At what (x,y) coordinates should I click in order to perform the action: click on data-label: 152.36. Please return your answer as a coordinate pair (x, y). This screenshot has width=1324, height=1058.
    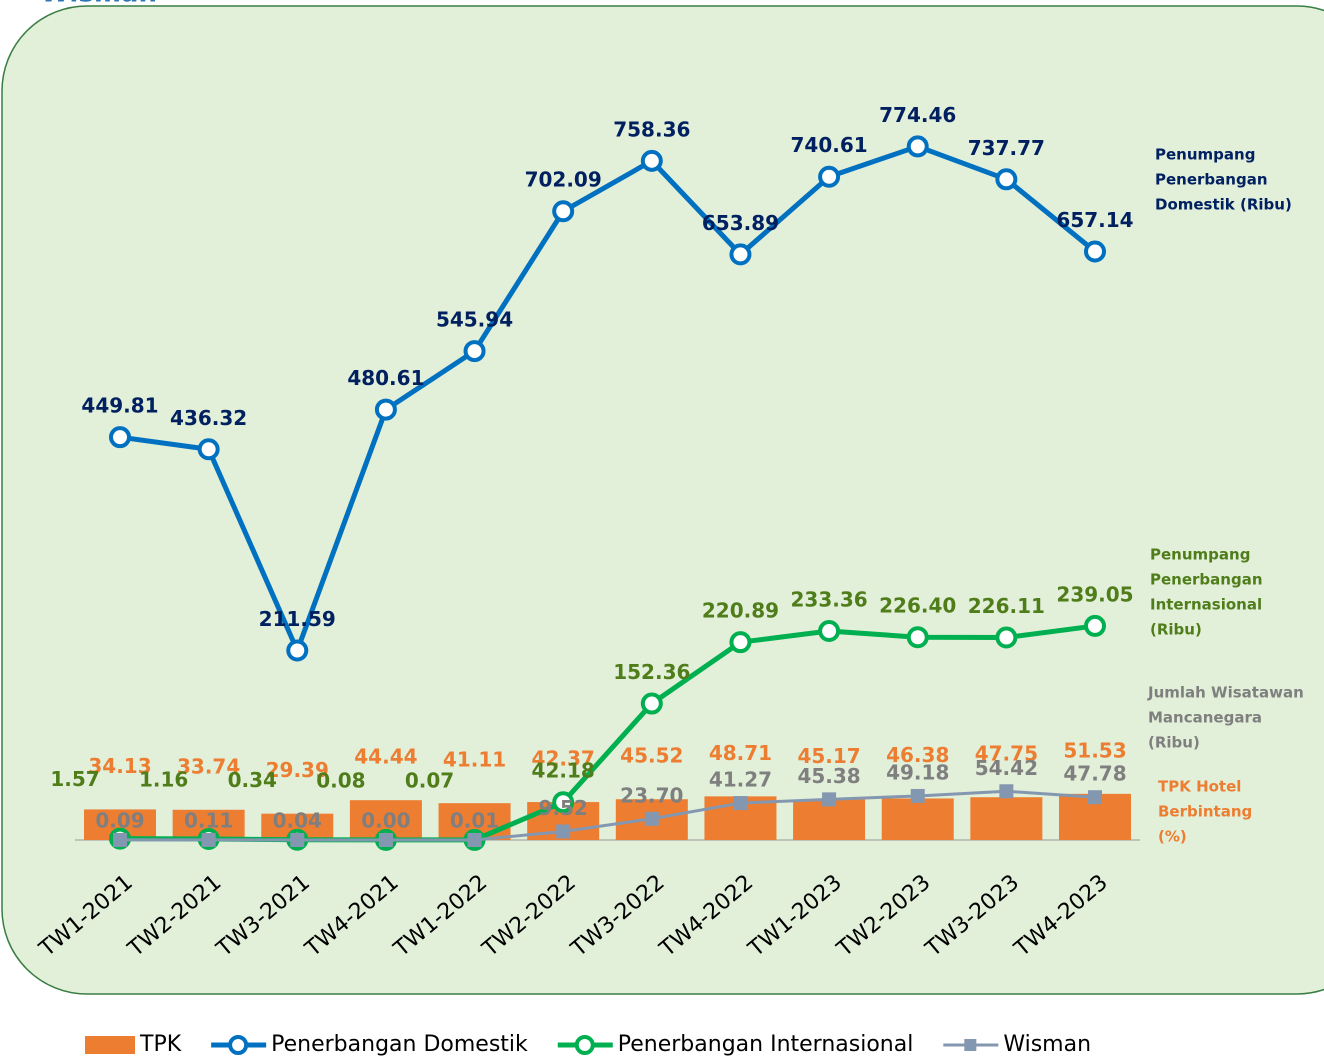
    Looking at the image, I should click on (651, 672).